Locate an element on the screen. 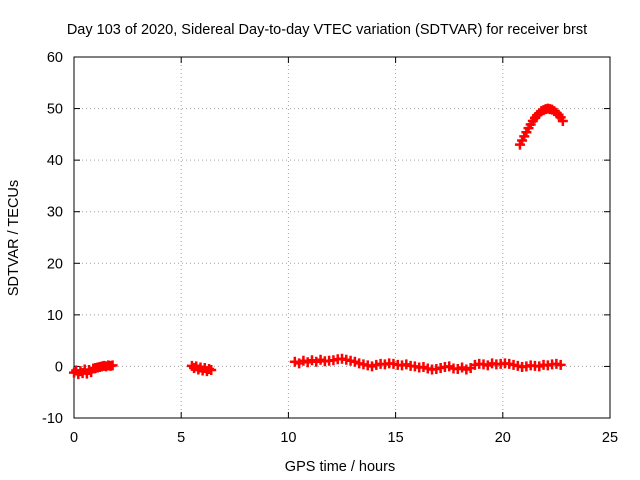 This screenshot has height=480, width=640. y-tick-label: 50 is located at coordinates (55, 110).